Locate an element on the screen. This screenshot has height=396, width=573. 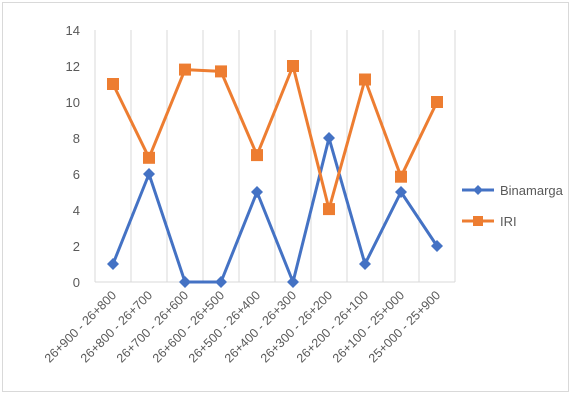
legend: Binamarga IRI is located at coordinates (513, 206).